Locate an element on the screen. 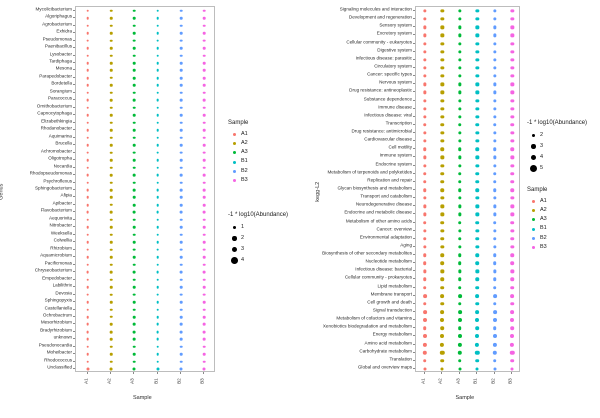  legend-item: 1 is located at coordinates (258, 227).